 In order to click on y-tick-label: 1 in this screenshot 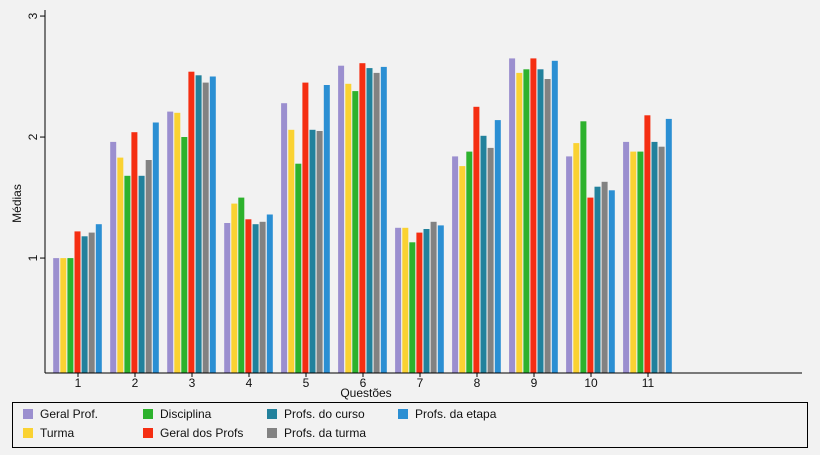, I will do `click(33, 257)`.